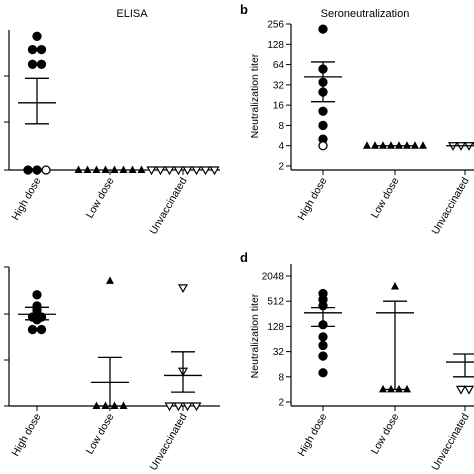 This screenshot has height=474, width=474. What do you see at coordinates (132, 14) in the screenshot?
I see `panel-title: ELISA` at bounding box center [132, 14].